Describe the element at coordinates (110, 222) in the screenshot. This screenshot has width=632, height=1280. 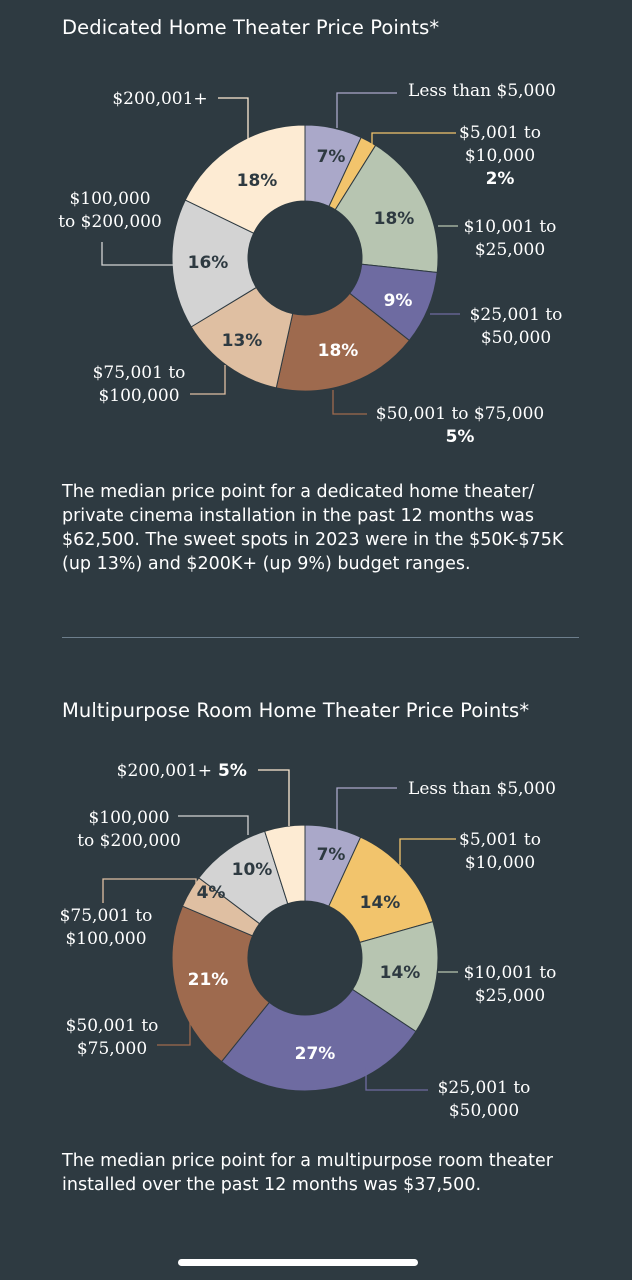
I see `chart1-callout-100k200k-line2: to $200,000` at that location.